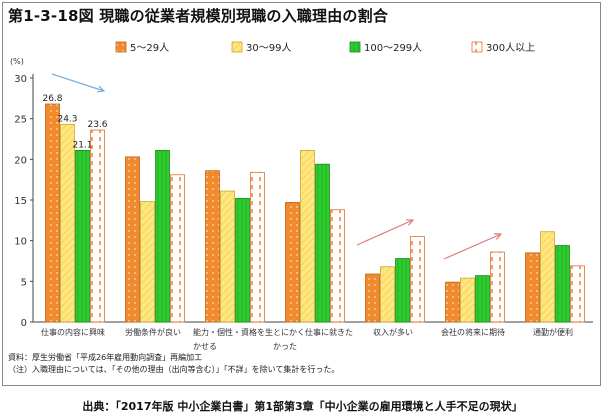 The image size is (605, 420). Describe the element at coordinates (325, 47) in the screenshot. I see `legend: 5～29人 30～99人 100～299人 300人以上` at that location.